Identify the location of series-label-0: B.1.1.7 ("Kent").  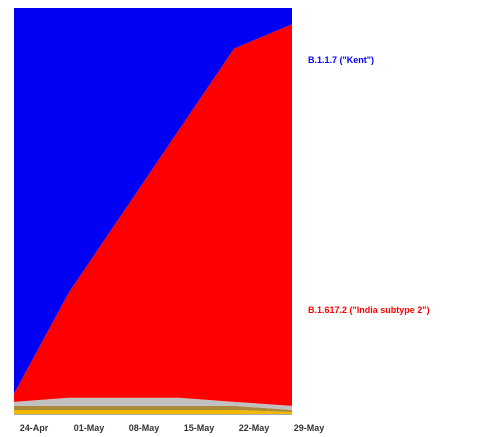
(341, 60).